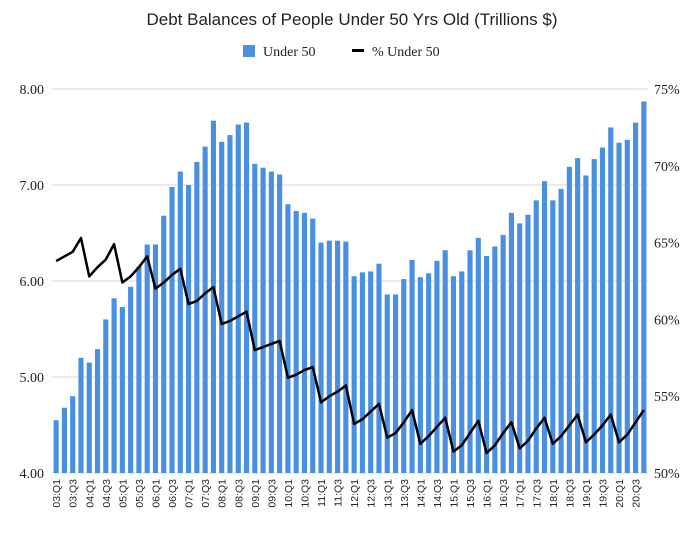 The width and height of the screenshot is (700, 535). I want to click on y-right-tick-label: 65%, so click(667, 244).